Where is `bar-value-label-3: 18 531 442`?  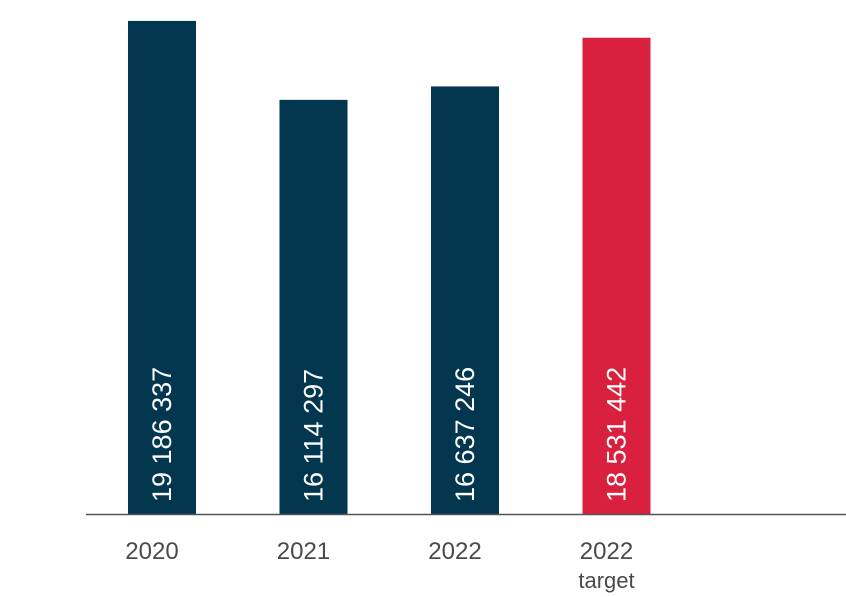 bar-value-label-3: 18 531 442 is located at coordinates (617, 434).